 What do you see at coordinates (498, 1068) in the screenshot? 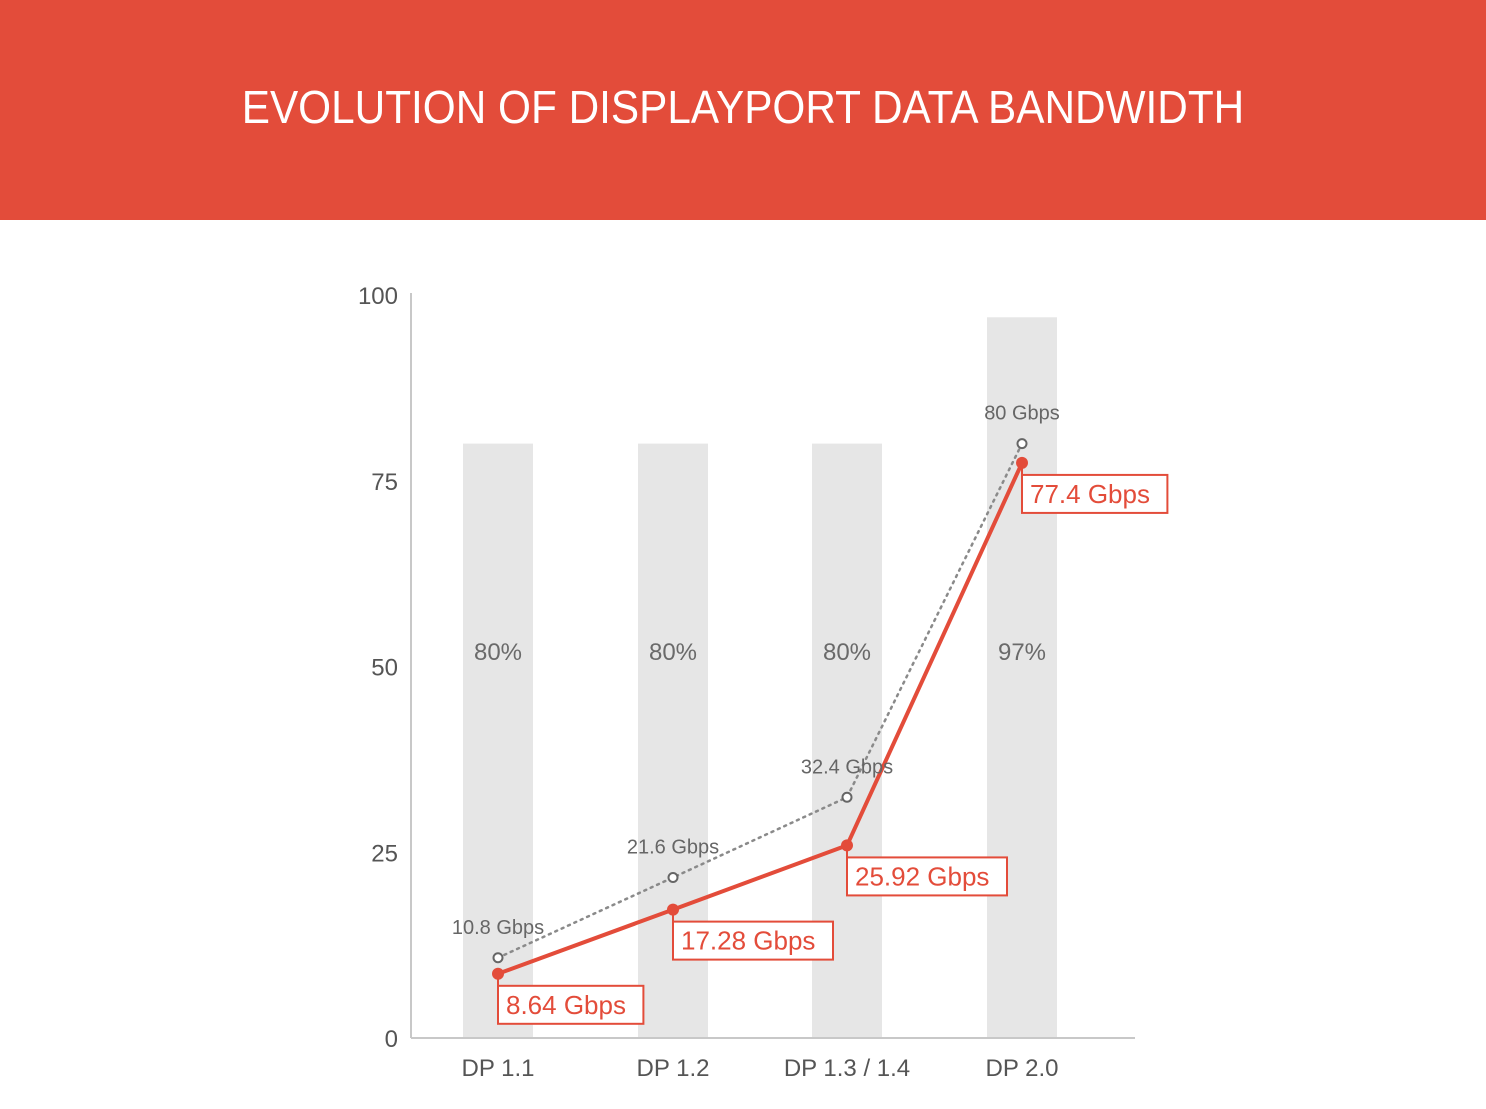
I see `x-tick-label: DP 1.1` at bounding box center [498, 1068].